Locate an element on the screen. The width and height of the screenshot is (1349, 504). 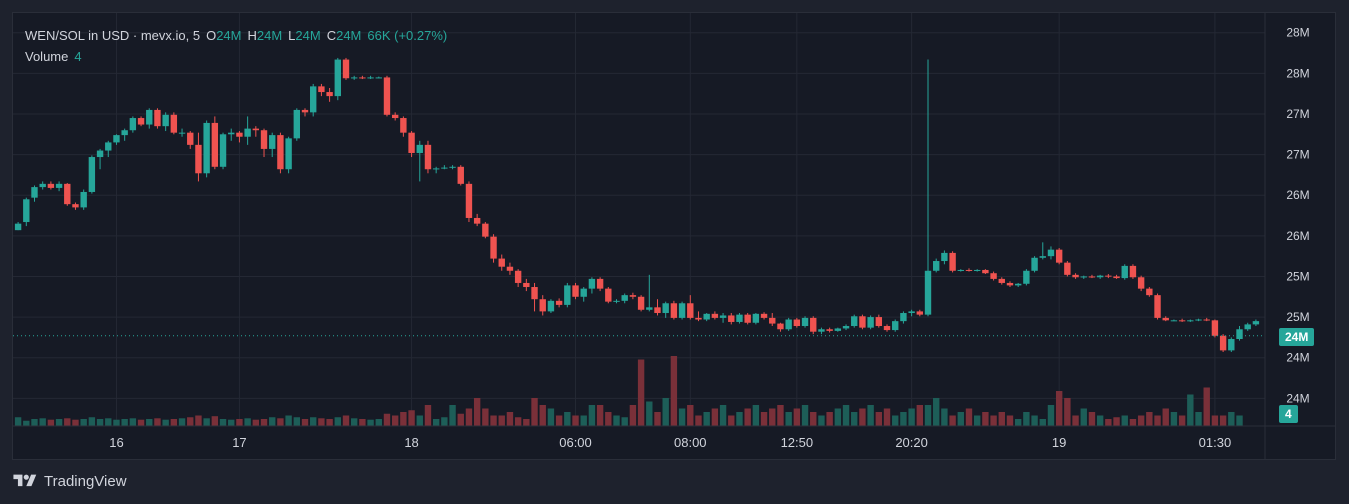
high-value: 24M is located at coordinates (269, 35).